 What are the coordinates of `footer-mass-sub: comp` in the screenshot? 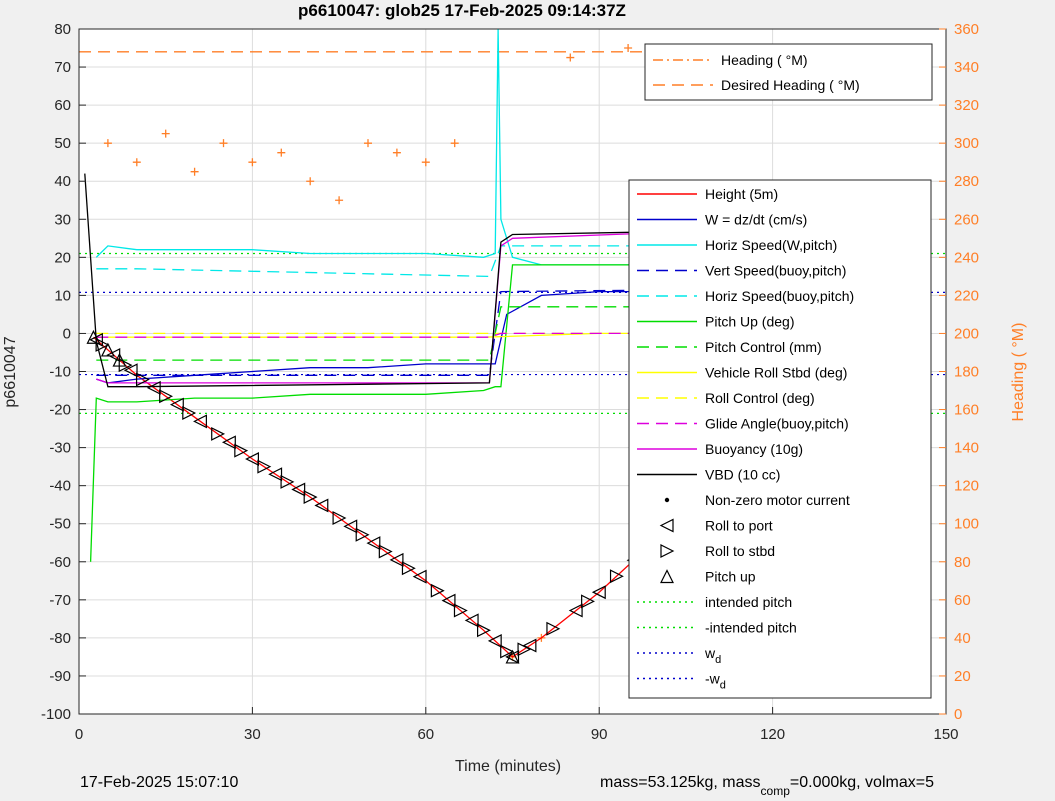 It's located at (776, 791).